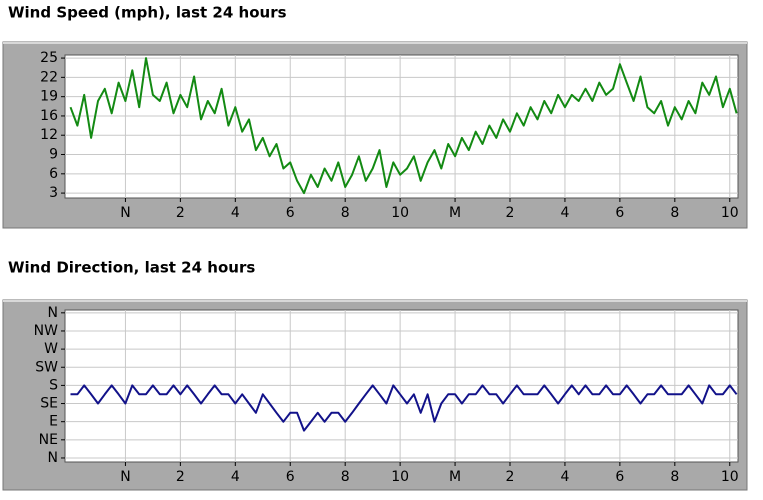 Image resolution: width=763 pixels, height=500 pixels. Describe the element at coordinates (53, 154) in the screenshot. I see `y-tick-label: 9` at that location.